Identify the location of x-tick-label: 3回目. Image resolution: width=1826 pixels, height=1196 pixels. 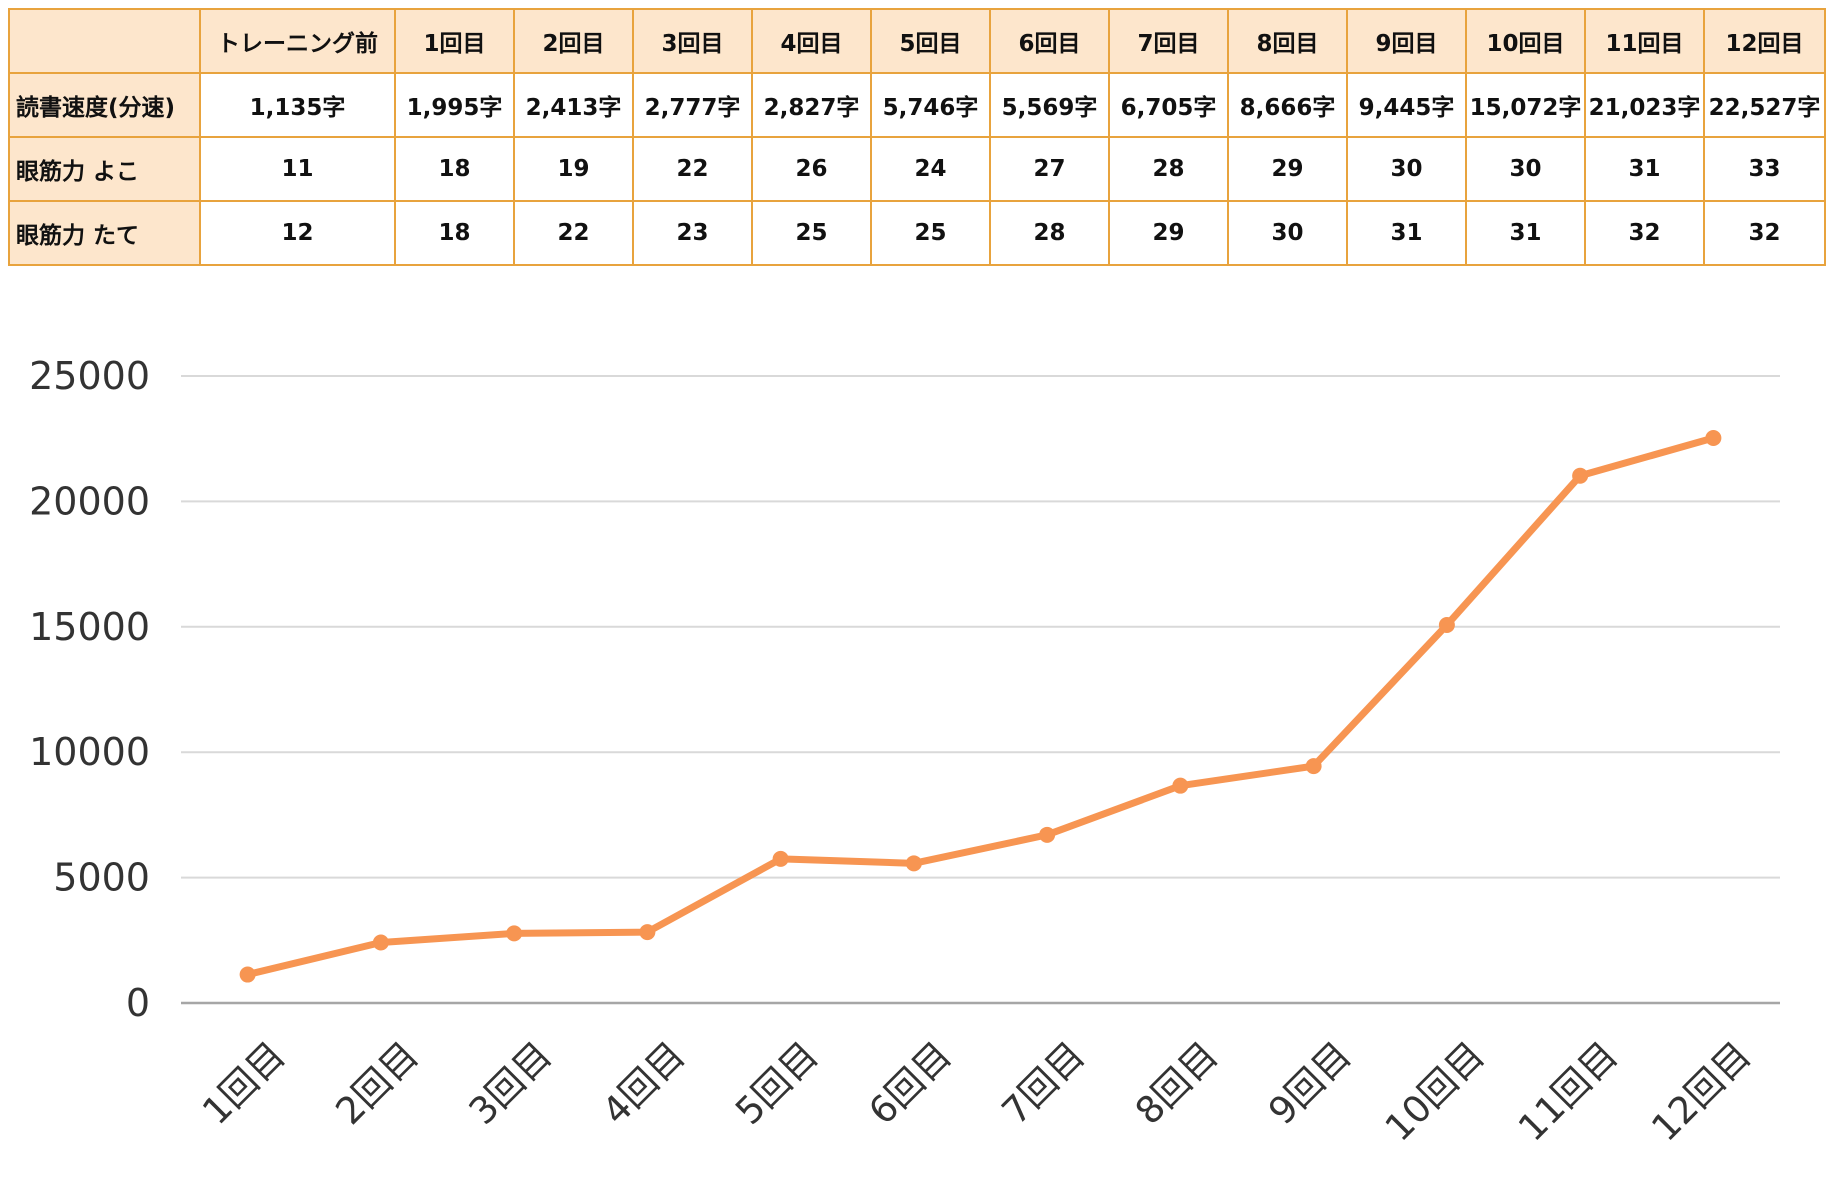
(510, 1083).